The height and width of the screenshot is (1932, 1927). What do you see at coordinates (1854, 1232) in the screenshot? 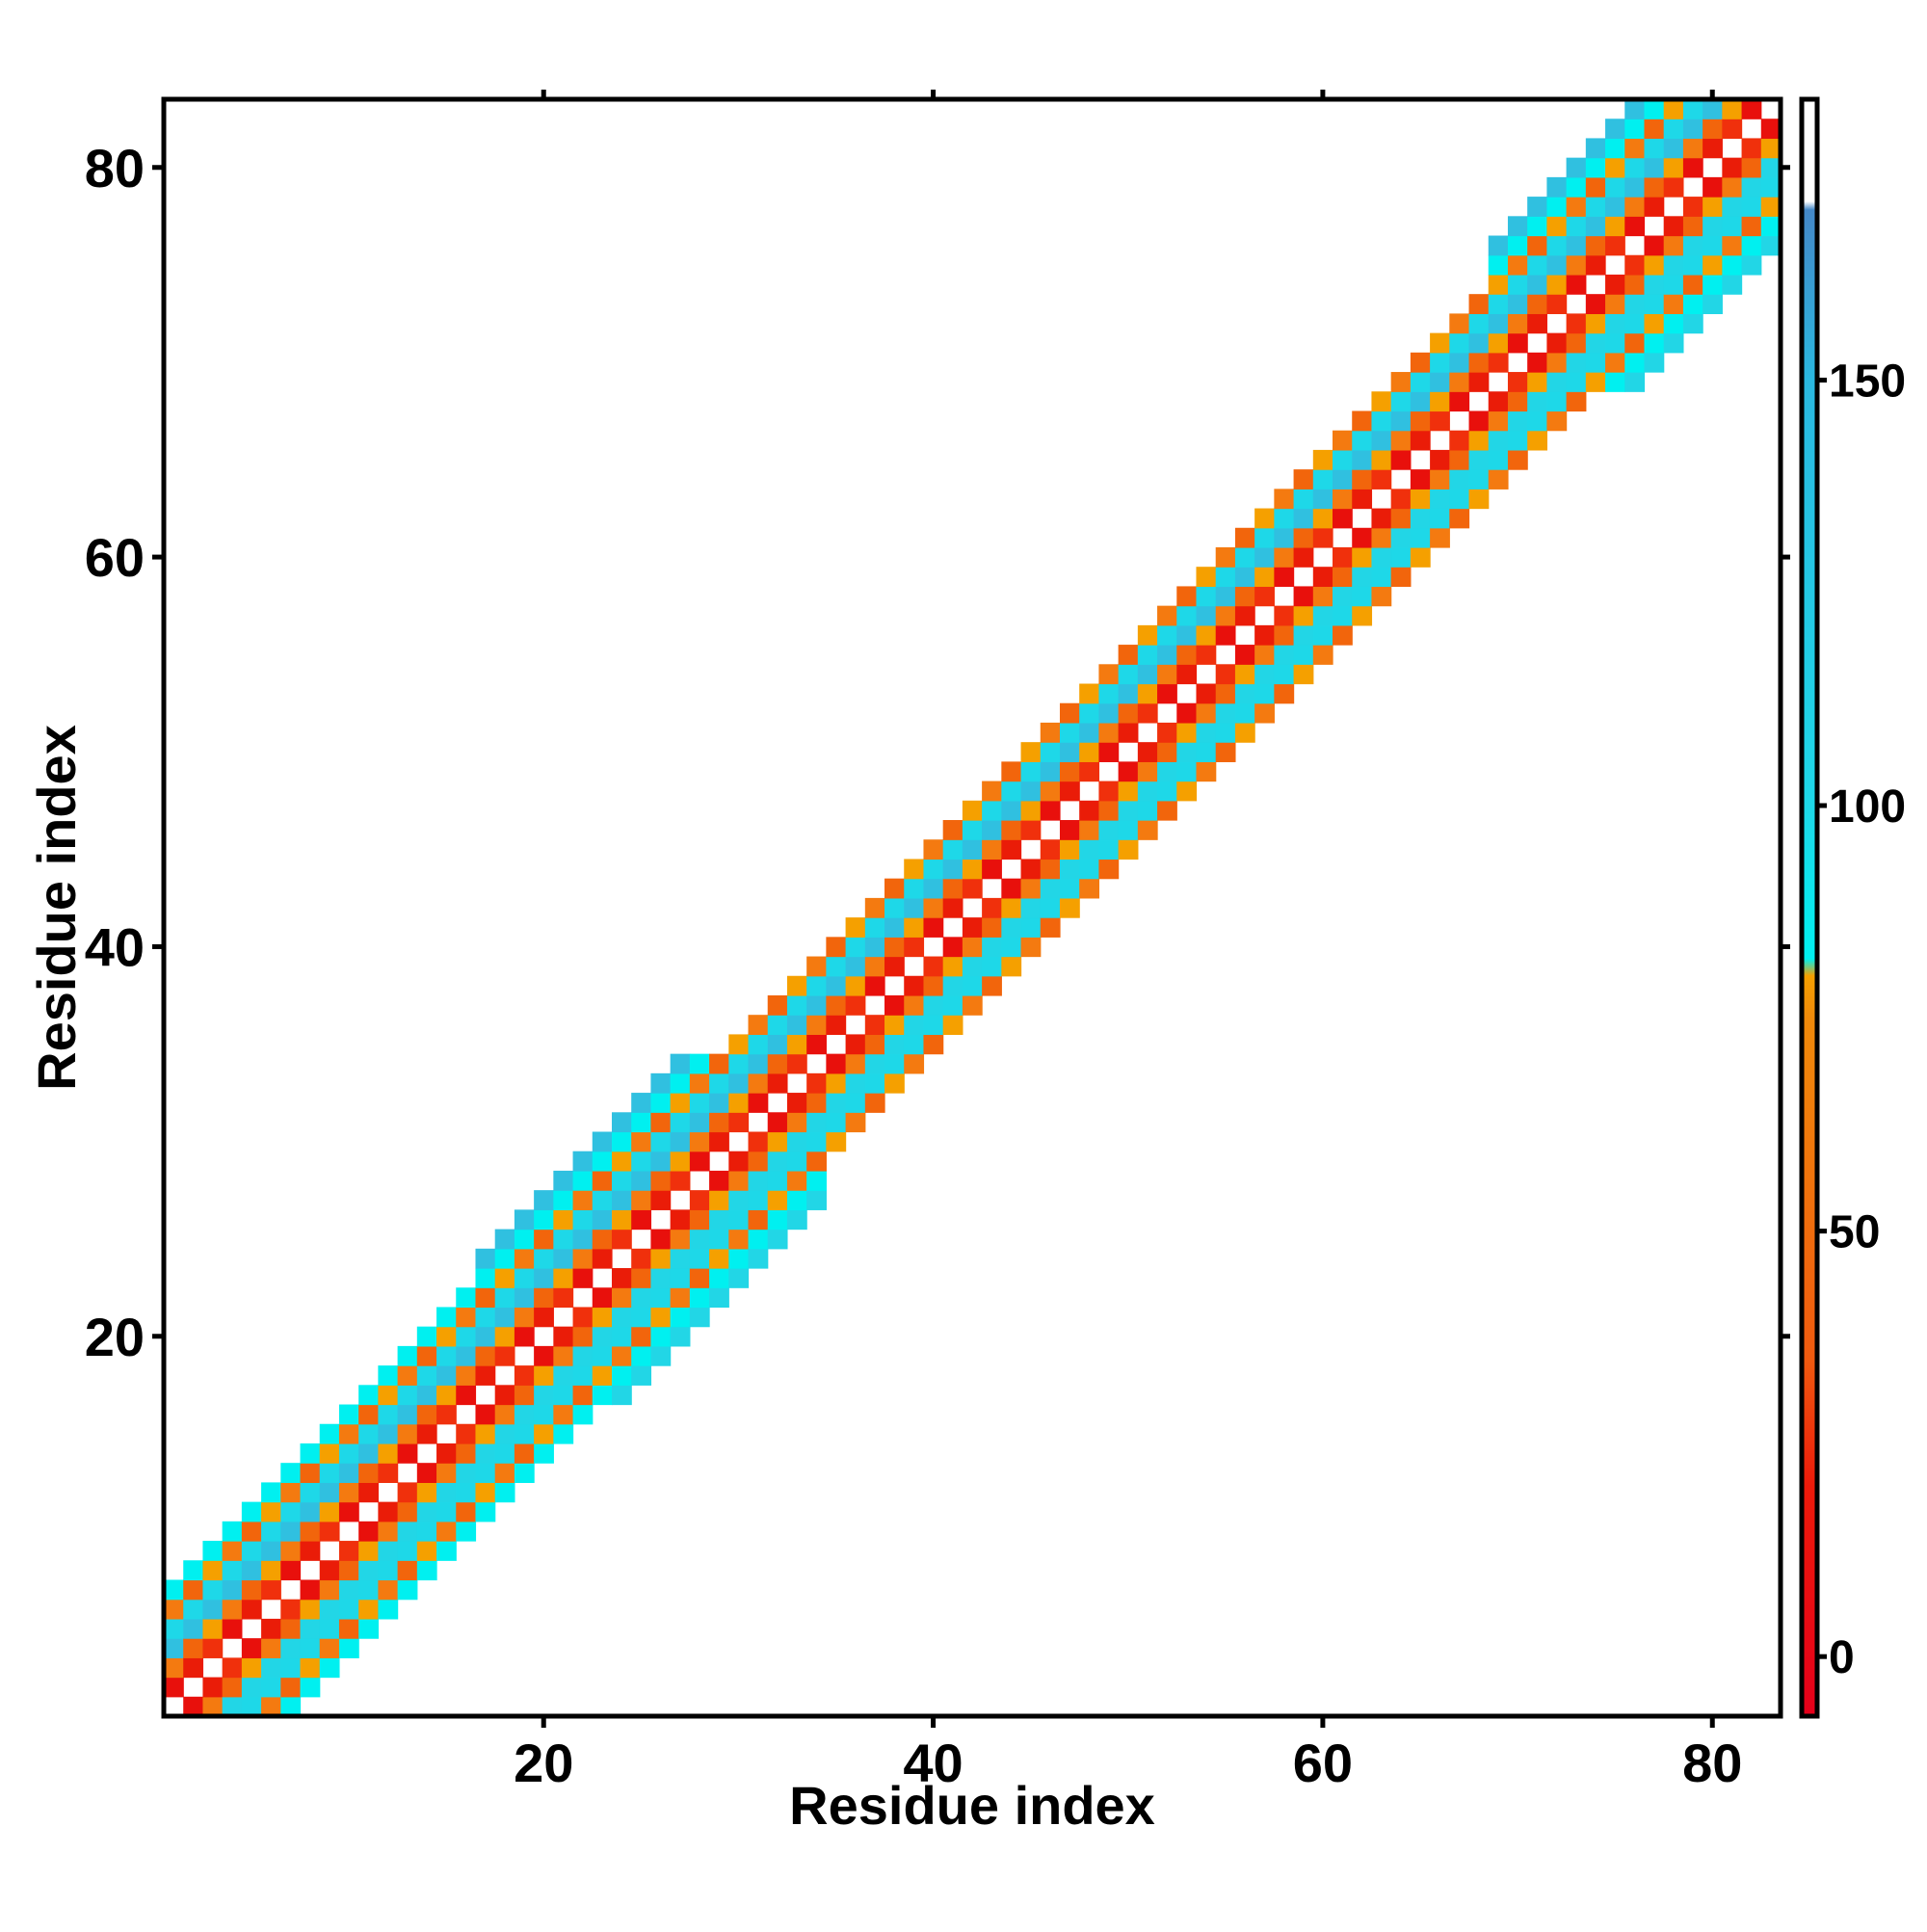
I see `colorbar-tick-label: 50` at bounding box center [1854, 1232].